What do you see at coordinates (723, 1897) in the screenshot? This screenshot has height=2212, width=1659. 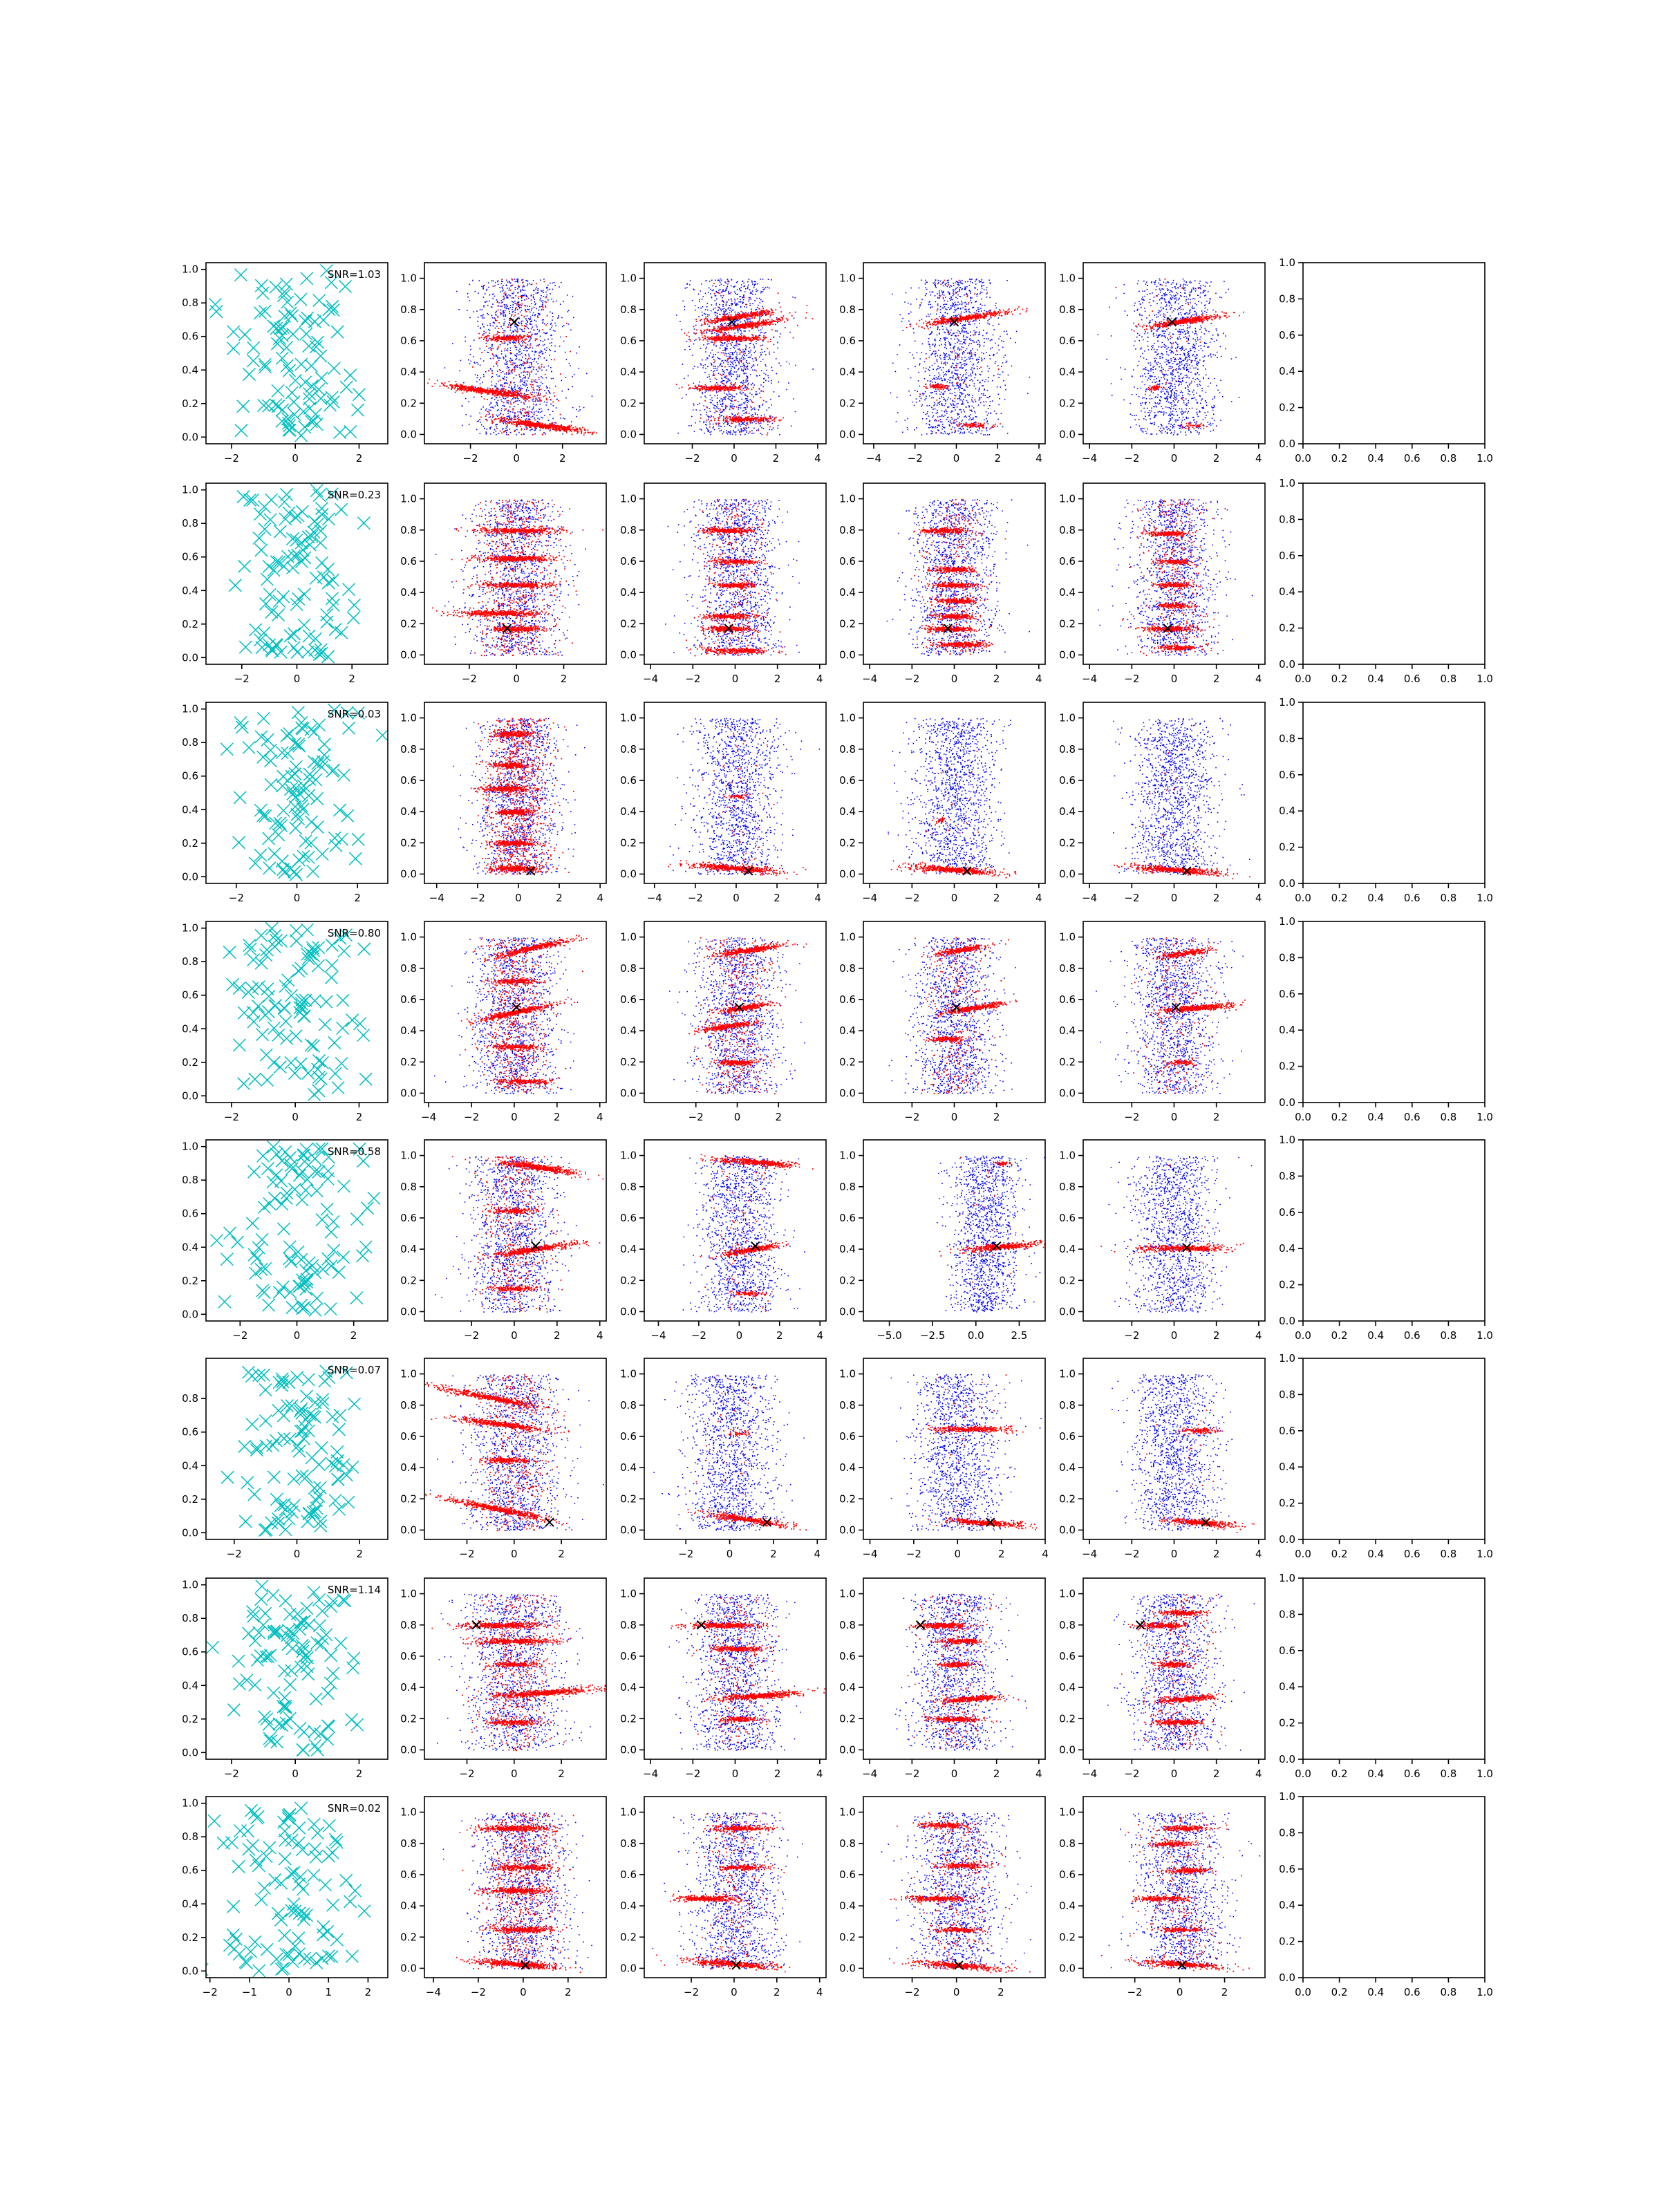 I see `panel-r7-c2: −2 0 2 4 0.0 0.2 0.4 0.6 0.8 1.0` at bounding box center [723, 1897].